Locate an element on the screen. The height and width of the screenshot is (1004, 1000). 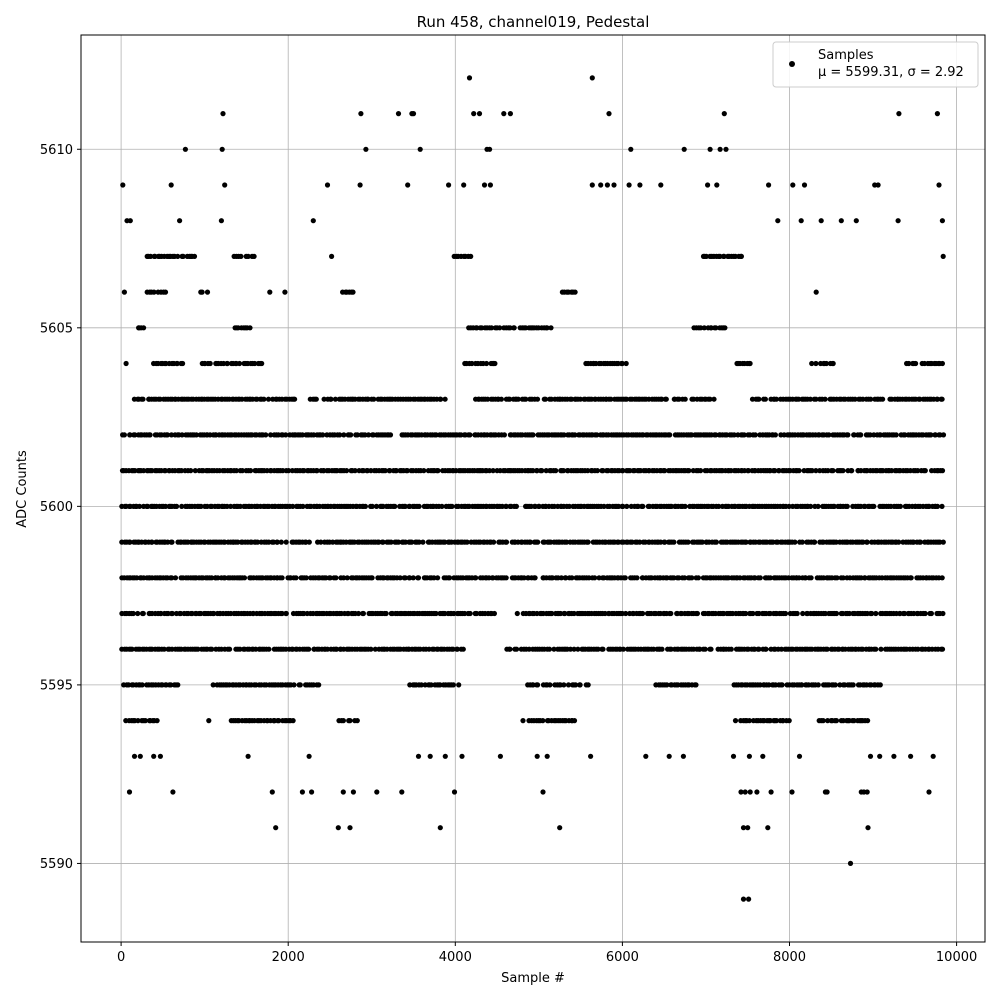
x-tick-label: 2000 is located at coordinates (288, 957).